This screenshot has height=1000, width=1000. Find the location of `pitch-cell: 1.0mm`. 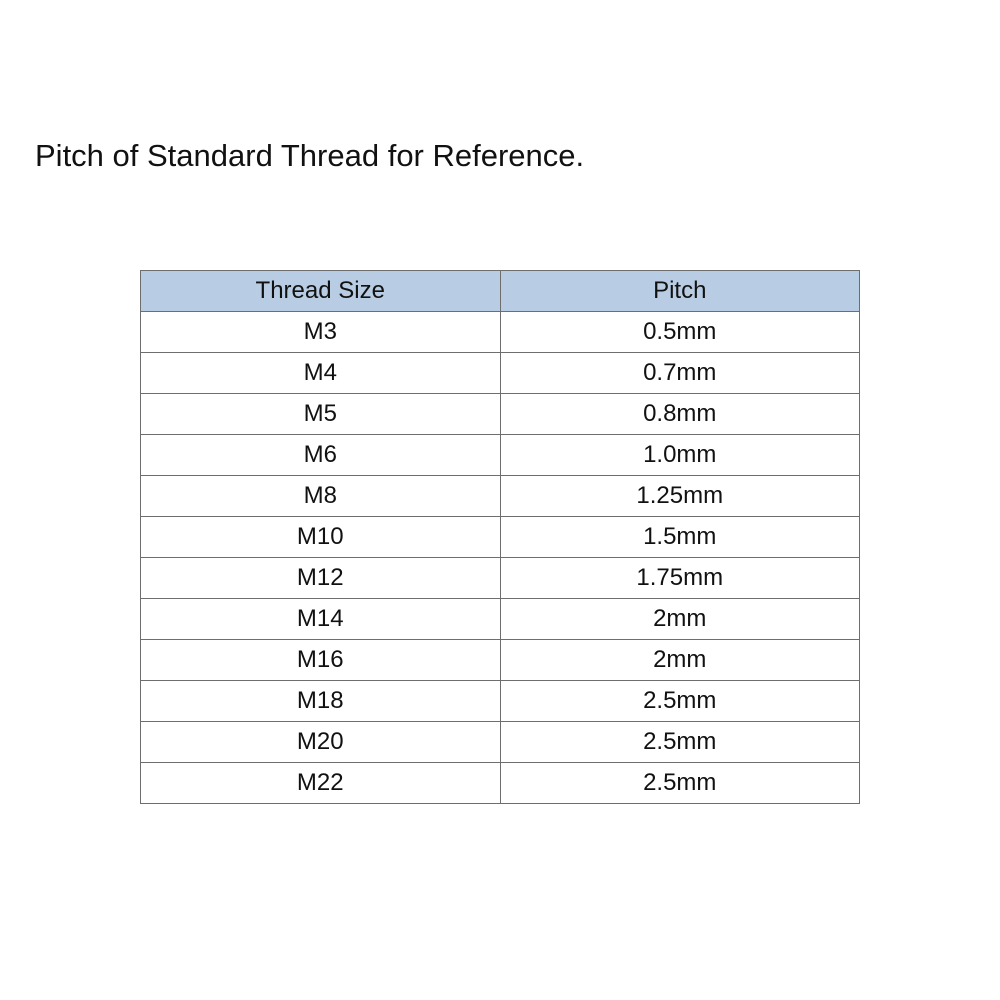

pitch-cell: 1.0mm is located at coordinates (679, 455).